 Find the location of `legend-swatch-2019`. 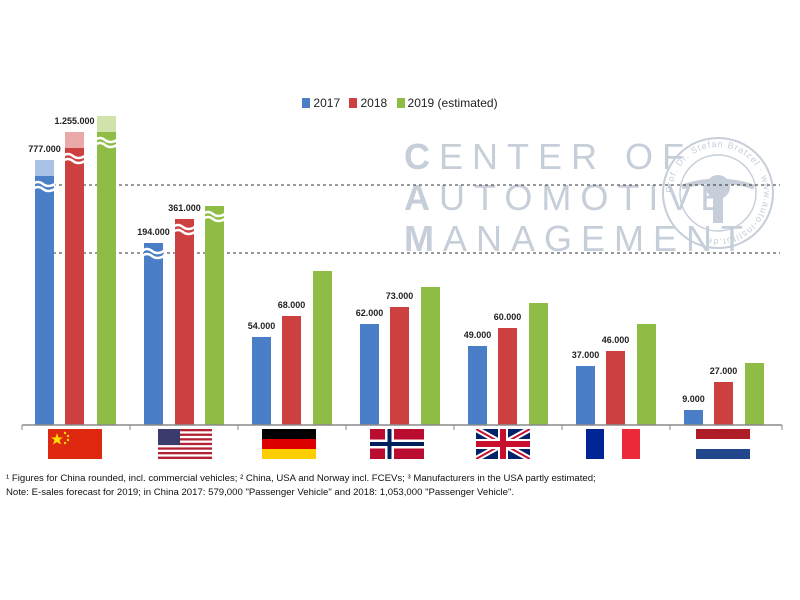

legend-swatch-2019 is located at coordinates (400, 103).